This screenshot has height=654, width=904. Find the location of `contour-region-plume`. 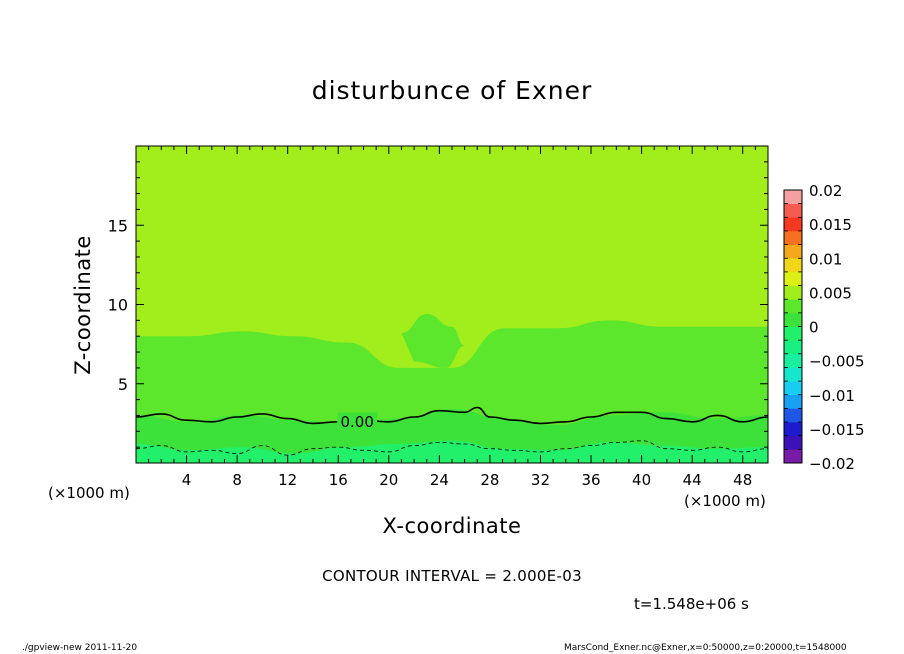

contour-region-plume is located at coordinates (433, 341).